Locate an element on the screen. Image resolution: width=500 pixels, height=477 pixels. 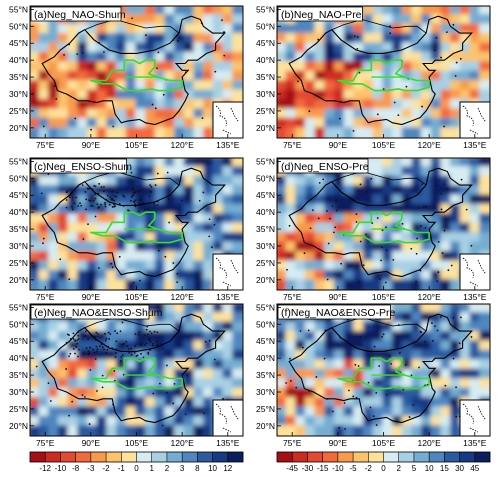
colorbar-tick-label: 10 is located at coordinates (429, 468).